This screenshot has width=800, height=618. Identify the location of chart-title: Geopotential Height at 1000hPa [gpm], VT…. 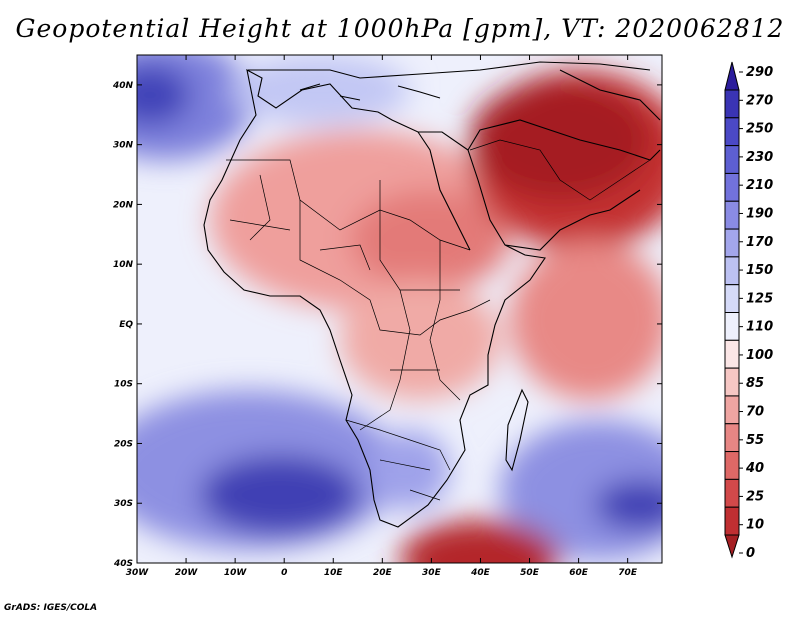
(400, 28).